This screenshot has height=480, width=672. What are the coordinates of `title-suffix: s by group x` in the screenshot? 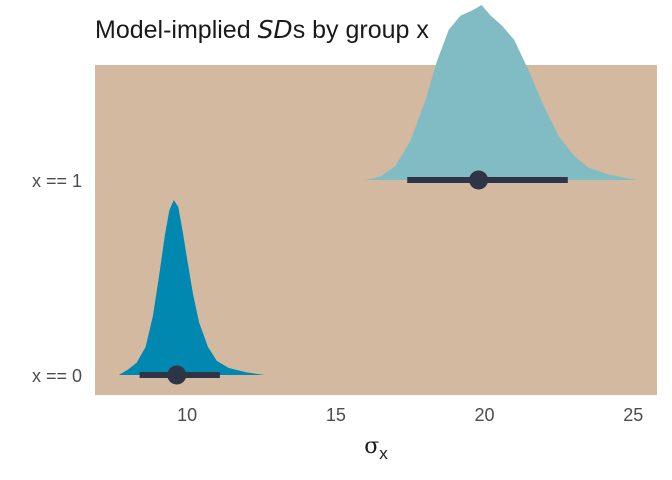 It's located at (361, 30).